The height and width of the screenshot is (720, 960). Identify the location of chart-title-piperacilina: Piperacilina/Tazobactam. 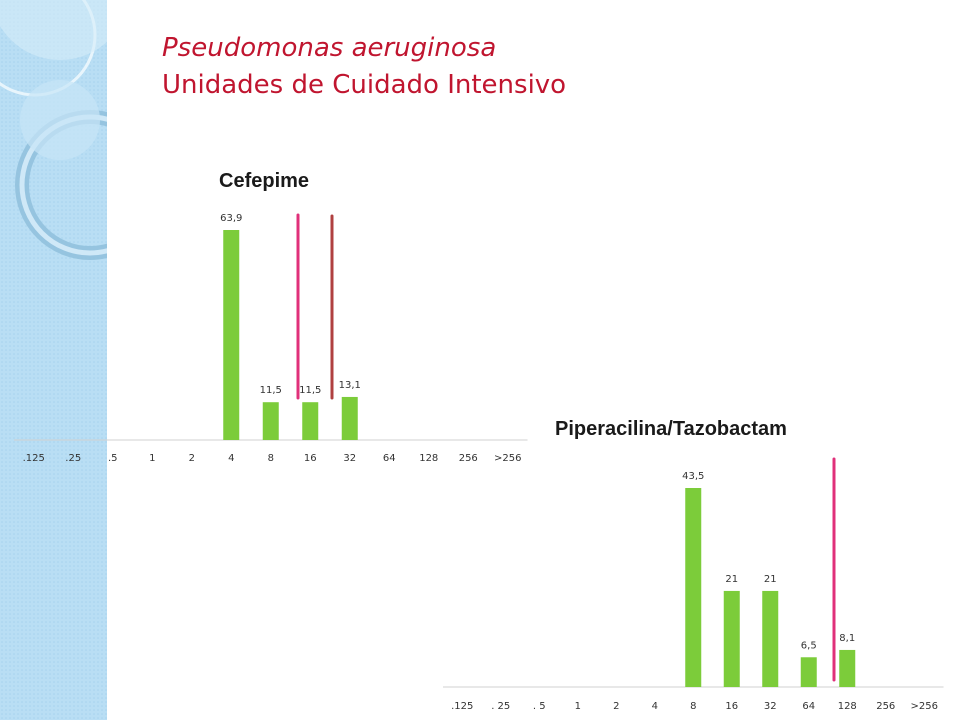
(671, 429).